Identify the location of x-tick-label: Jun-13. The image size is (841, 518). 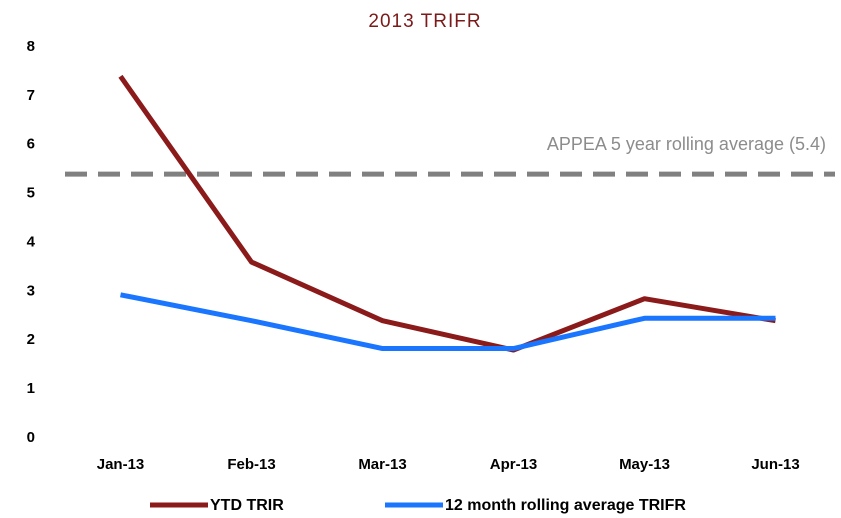
(775, 464).